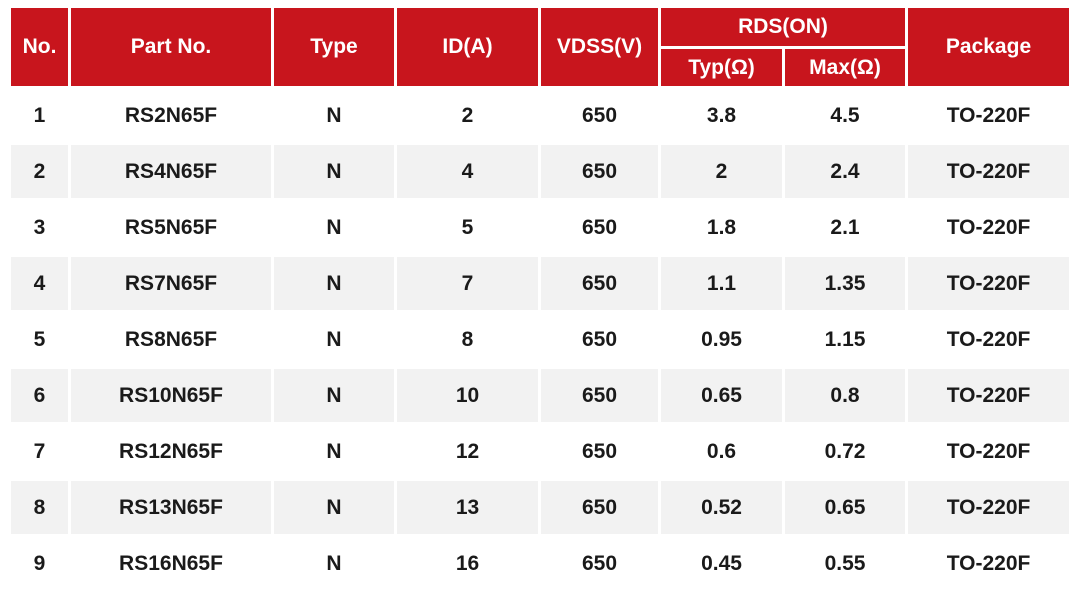 The height and width of the screenshot is (598, 1080). I want to click on cell-no: 5, so click(39, 339).